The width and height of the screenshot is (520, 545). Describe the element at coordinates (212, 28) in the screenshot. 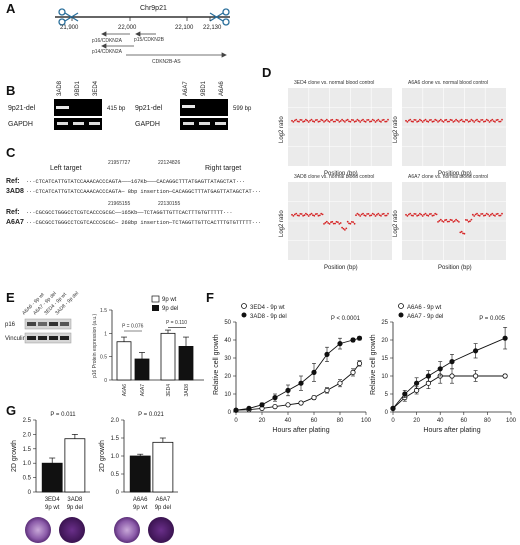

I see `tick-22130: 22,130` at that location.